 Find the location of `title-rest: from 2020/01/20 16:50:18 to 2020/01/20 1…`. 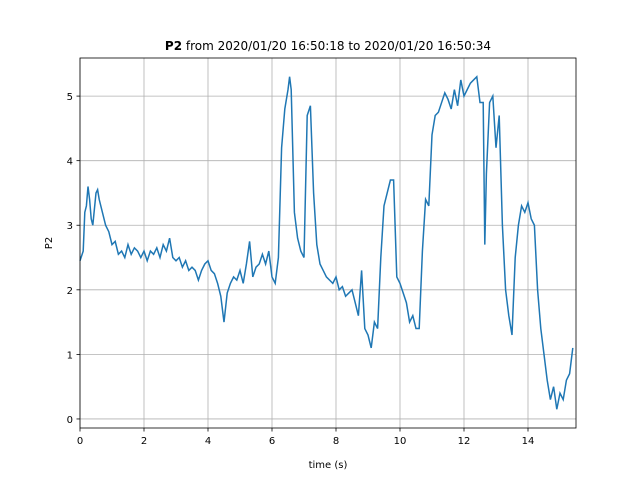

title-rest: from 2020/01/20 16:50:18 to 2020/01/20 1… is located at coordinates (338, 46).